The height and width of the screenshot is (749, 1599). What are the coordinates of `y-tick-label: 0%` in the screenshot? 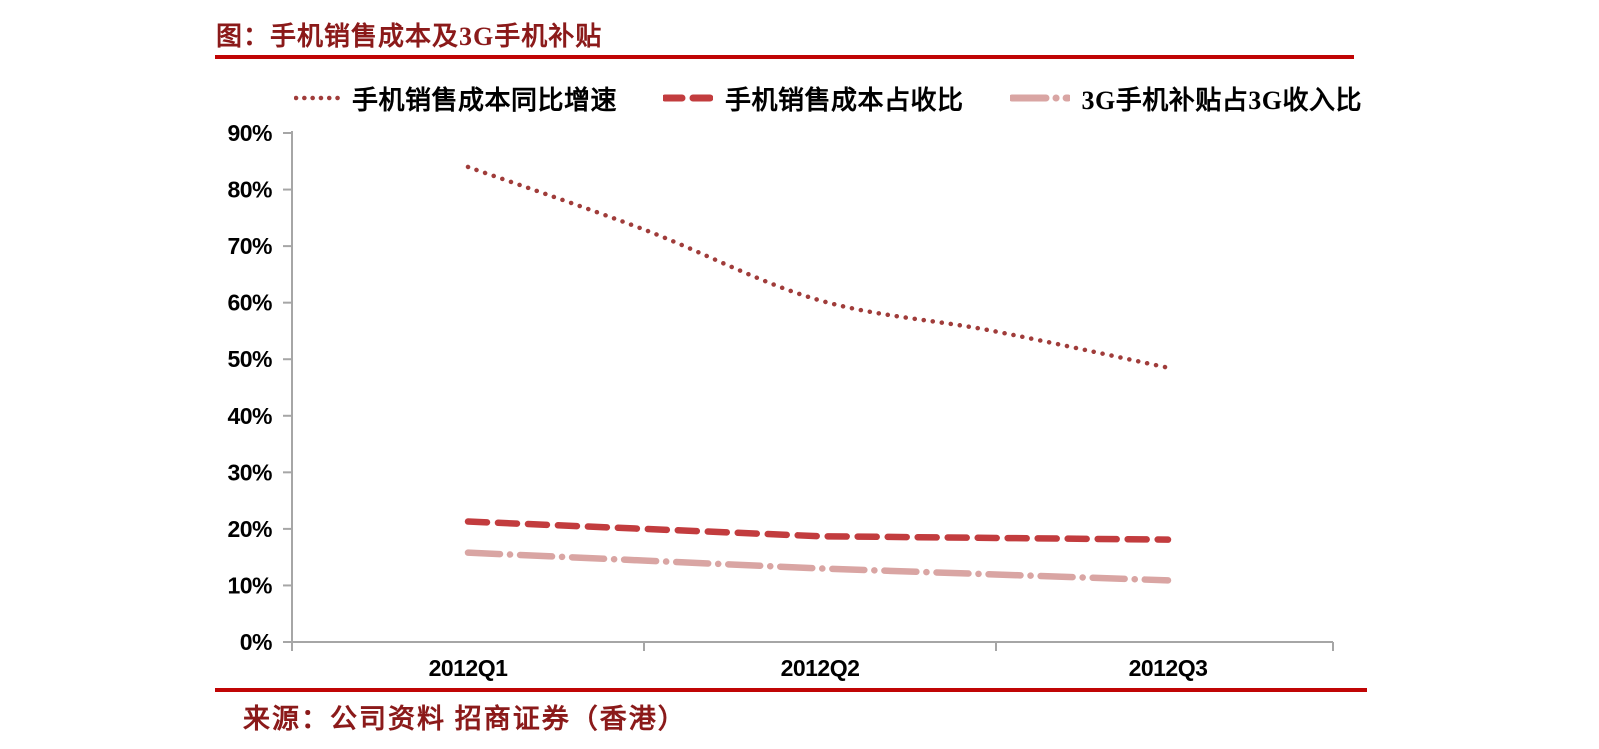 It's located at (256, 642).